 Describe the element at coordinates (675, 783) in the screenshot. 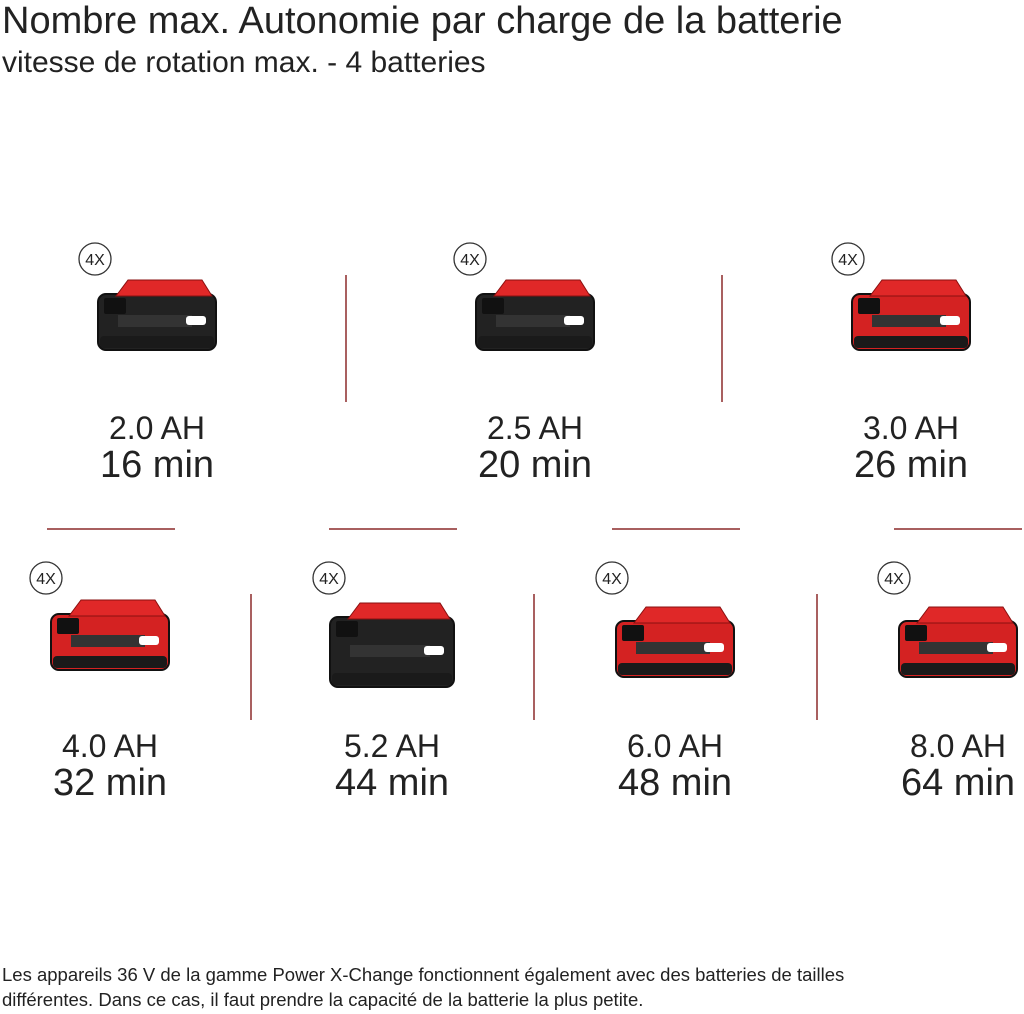

I see `runtime: 48 min` at that location.